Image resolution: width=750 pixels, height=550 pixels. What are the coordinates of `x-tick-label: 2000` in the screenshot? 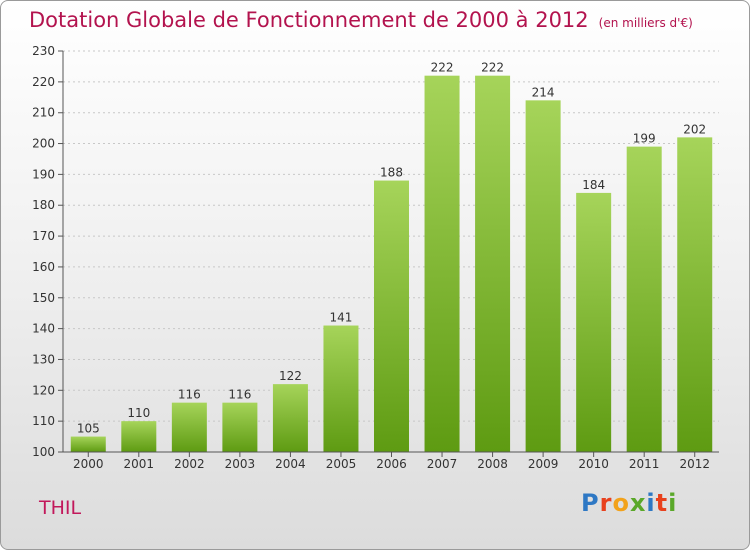 It's located at (88, 464).